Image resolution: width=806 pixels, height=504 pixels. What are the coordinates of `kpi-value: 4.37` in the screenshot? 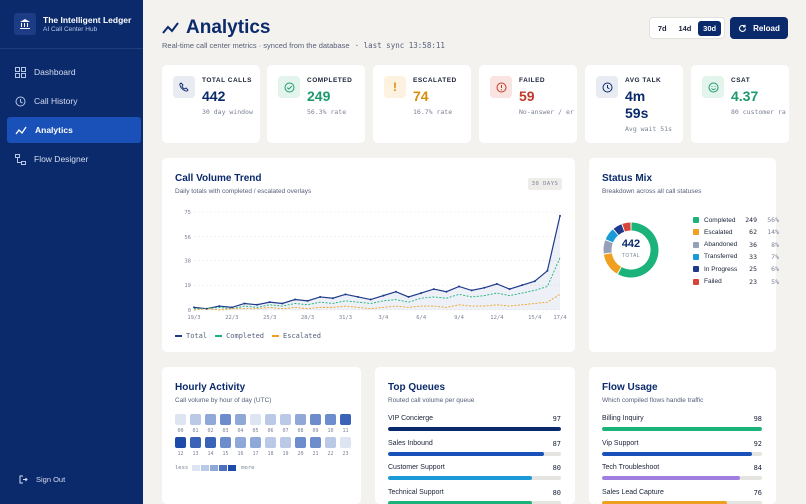 It's located at (745, 96).